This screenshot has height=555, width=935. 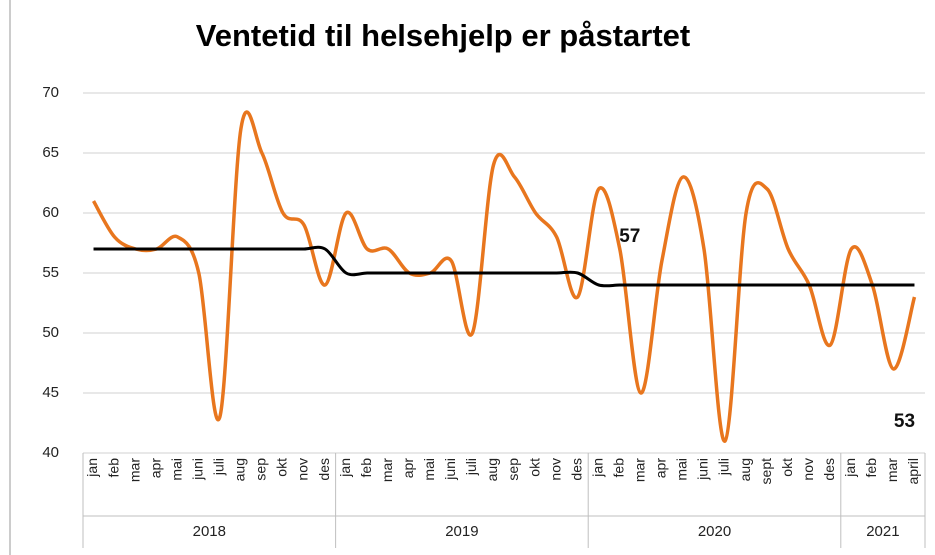 I want to click on group-label: 2018, so click(x=209, y=531).